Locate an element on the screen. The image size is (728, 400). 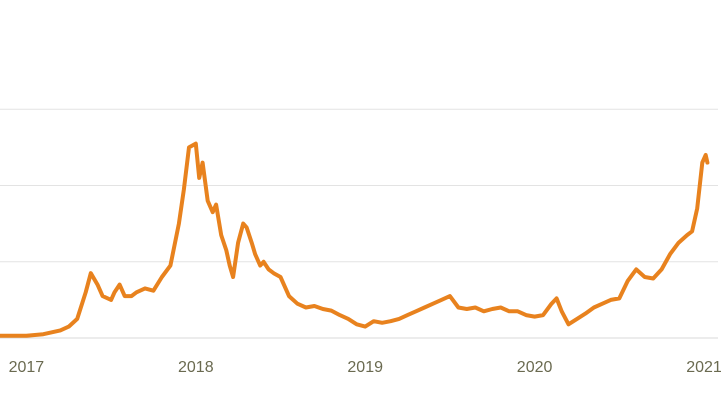
x-tick-label-2017: 2017 is located at coordinates (27, 367).